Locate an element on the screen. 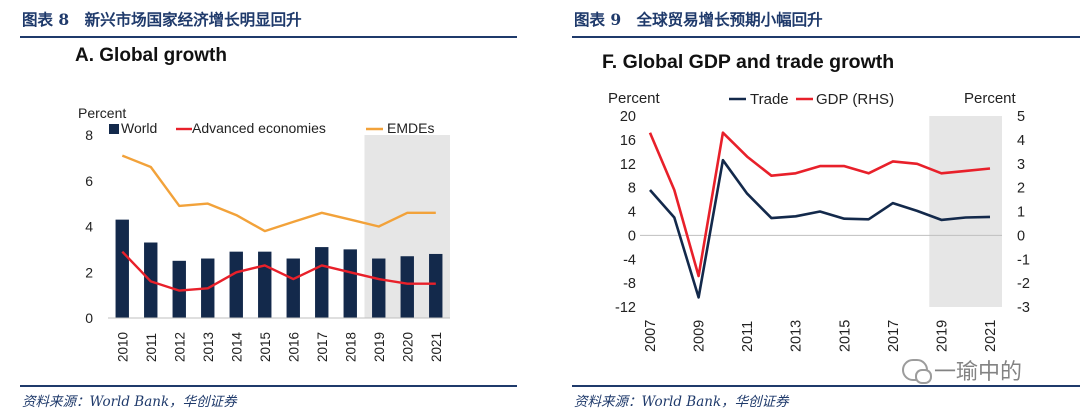 This screenshot has height=418, width=1080. bar-world-2021 is located at coordinates (436, 285).